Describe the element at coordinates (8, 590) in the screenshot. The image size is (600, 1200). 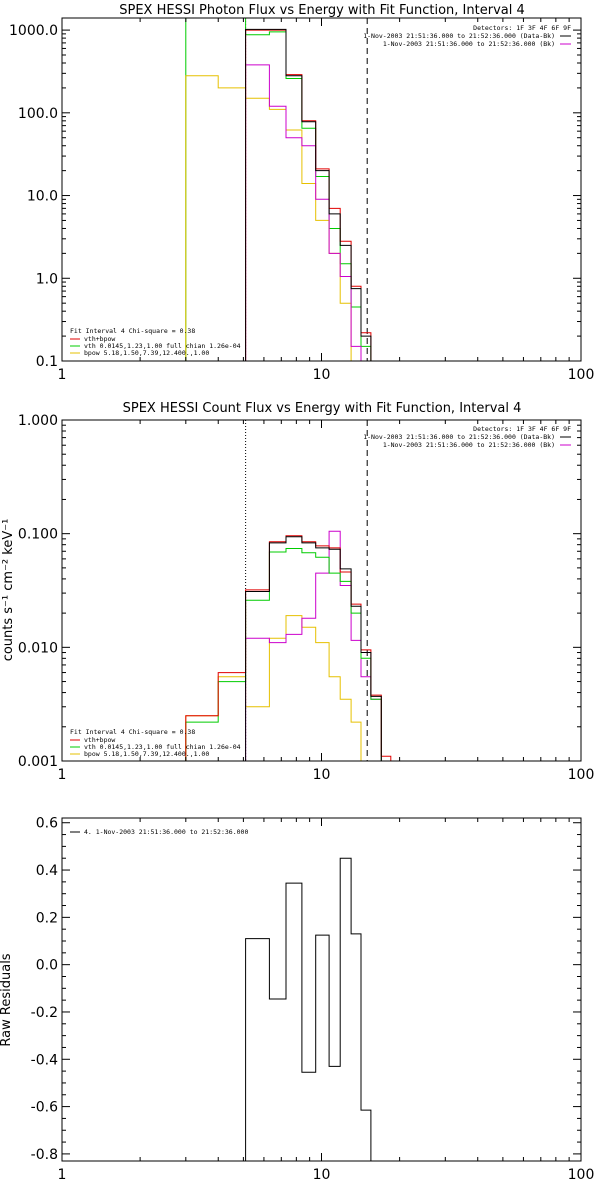
I see `count-y-axis-label: counts s⁻¹ cm⁻² keV⁻¹` at that location.